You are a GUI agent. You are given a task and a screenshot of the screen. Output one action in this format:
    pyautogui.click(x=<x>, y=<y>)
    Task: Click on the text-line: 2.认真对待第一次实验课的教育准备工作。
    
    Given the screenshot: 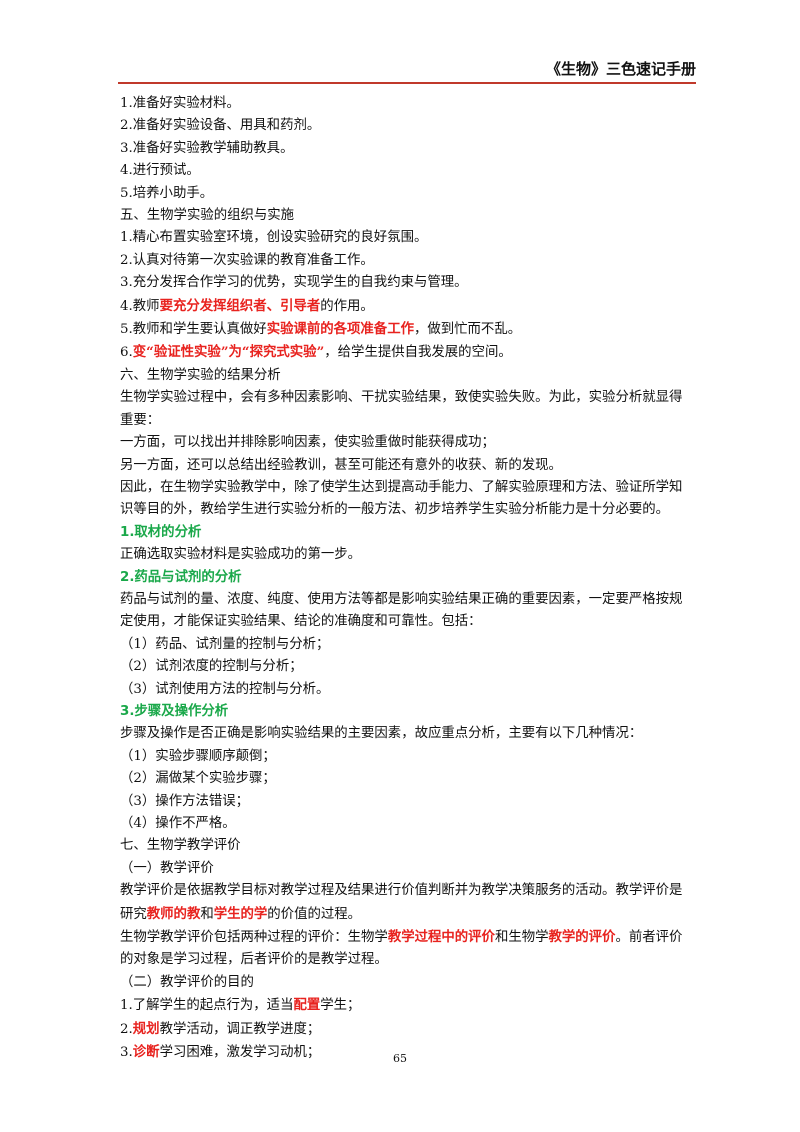 What is the action you would take?
    pyautogui.click(x=402, y=261)
    